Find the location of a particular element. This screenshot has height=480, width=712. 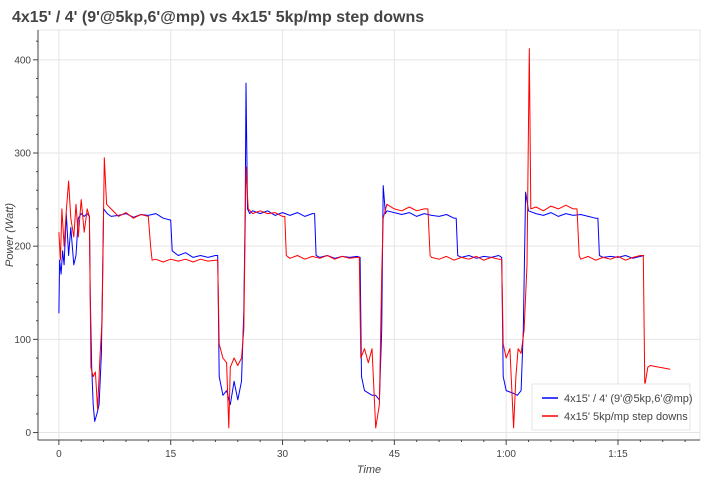

y-axis-label: Power (Watt) is located at coordinates (10, 235).